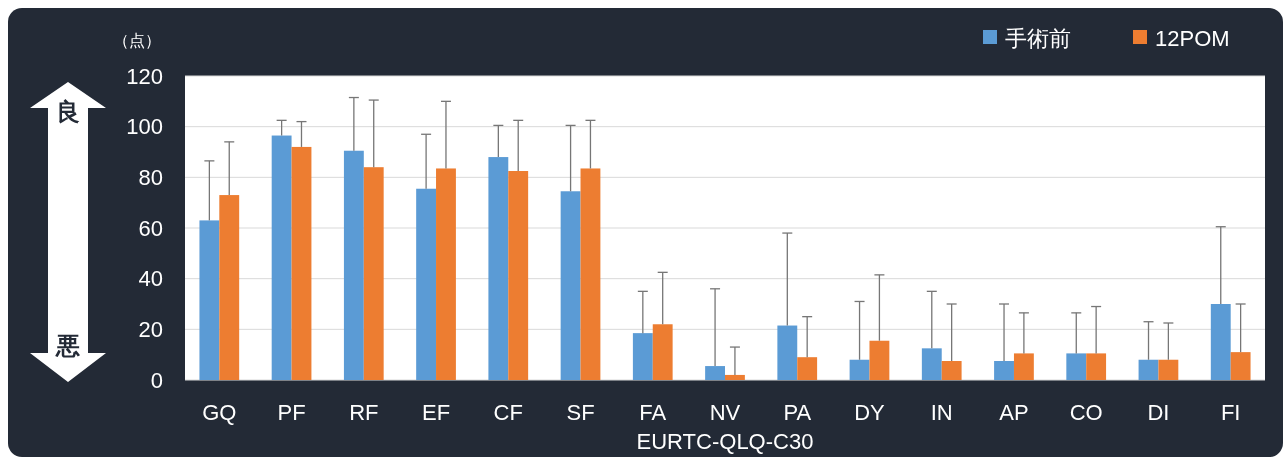  What do you see at coordinates (508, 412) in the screenshot?
I see `x-tick-label: CF` at bounding box center [508, 412].